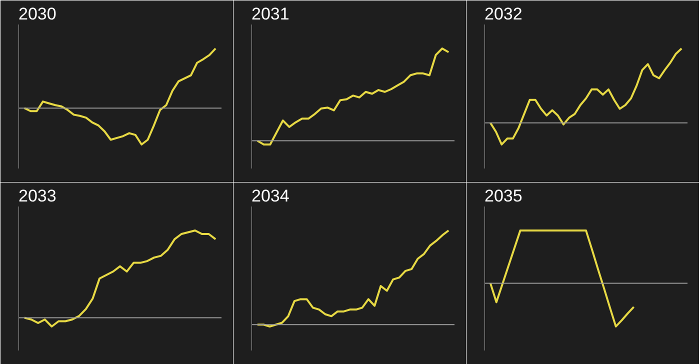 This screenshot has width=700, height=364. Describe the element at coordinates (503, 14) in the screenshot. I see `chart-title: 2032` at that location.